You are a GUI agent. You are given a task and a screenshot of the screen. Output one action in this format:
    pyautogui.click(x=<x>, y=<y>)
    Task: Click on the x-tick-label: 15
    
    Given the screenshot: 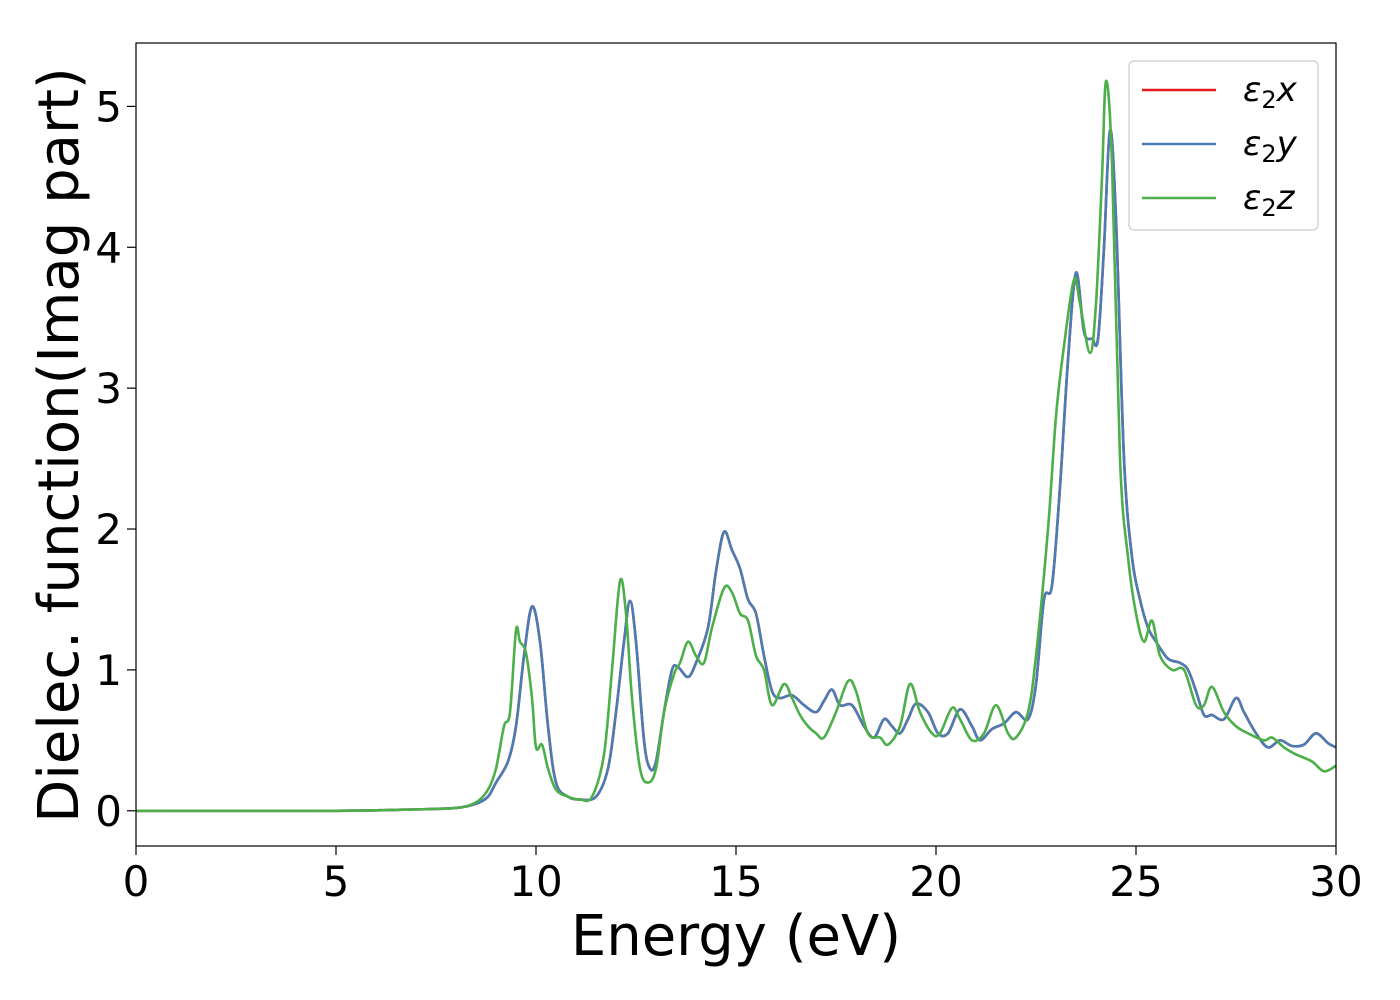 What is the action you would take?
    pyautogui.click(x=735, y=881)
    